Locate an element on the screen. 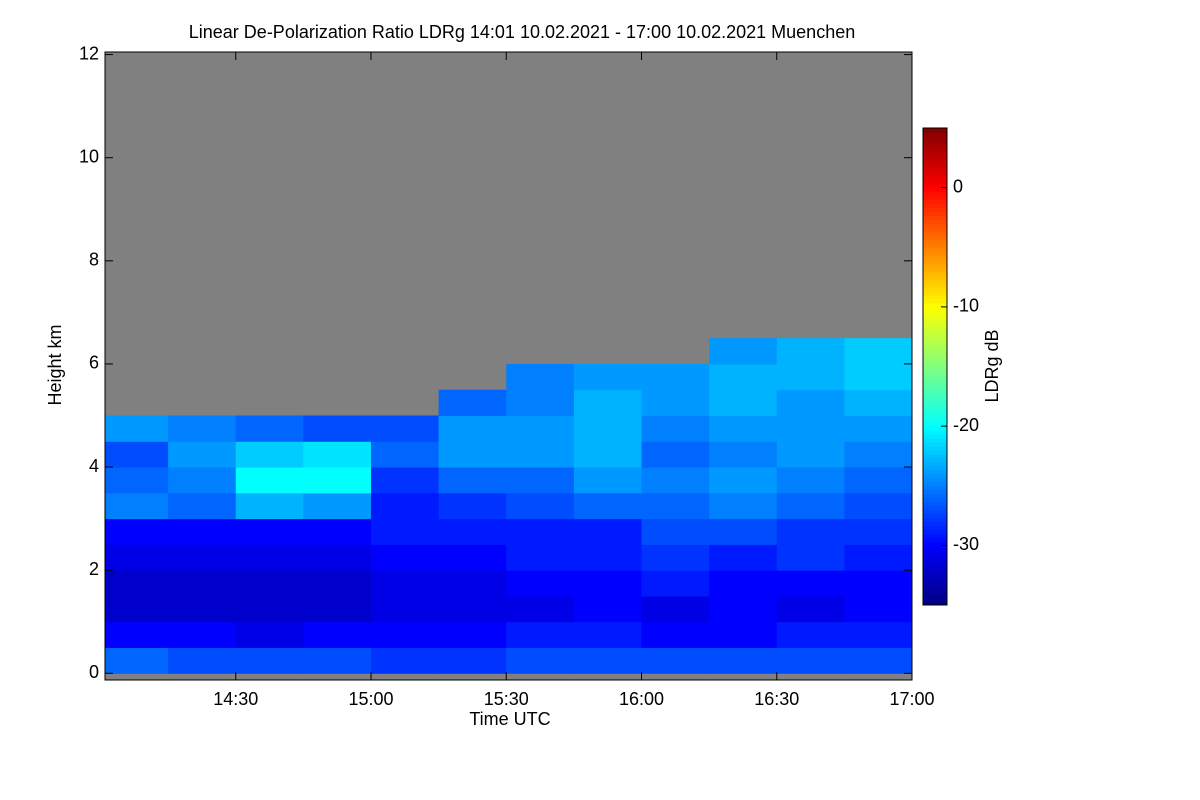 The height and width of the screenshot is (800, 1200). y-tick-label: 6 is located at coordinates (94, 363).